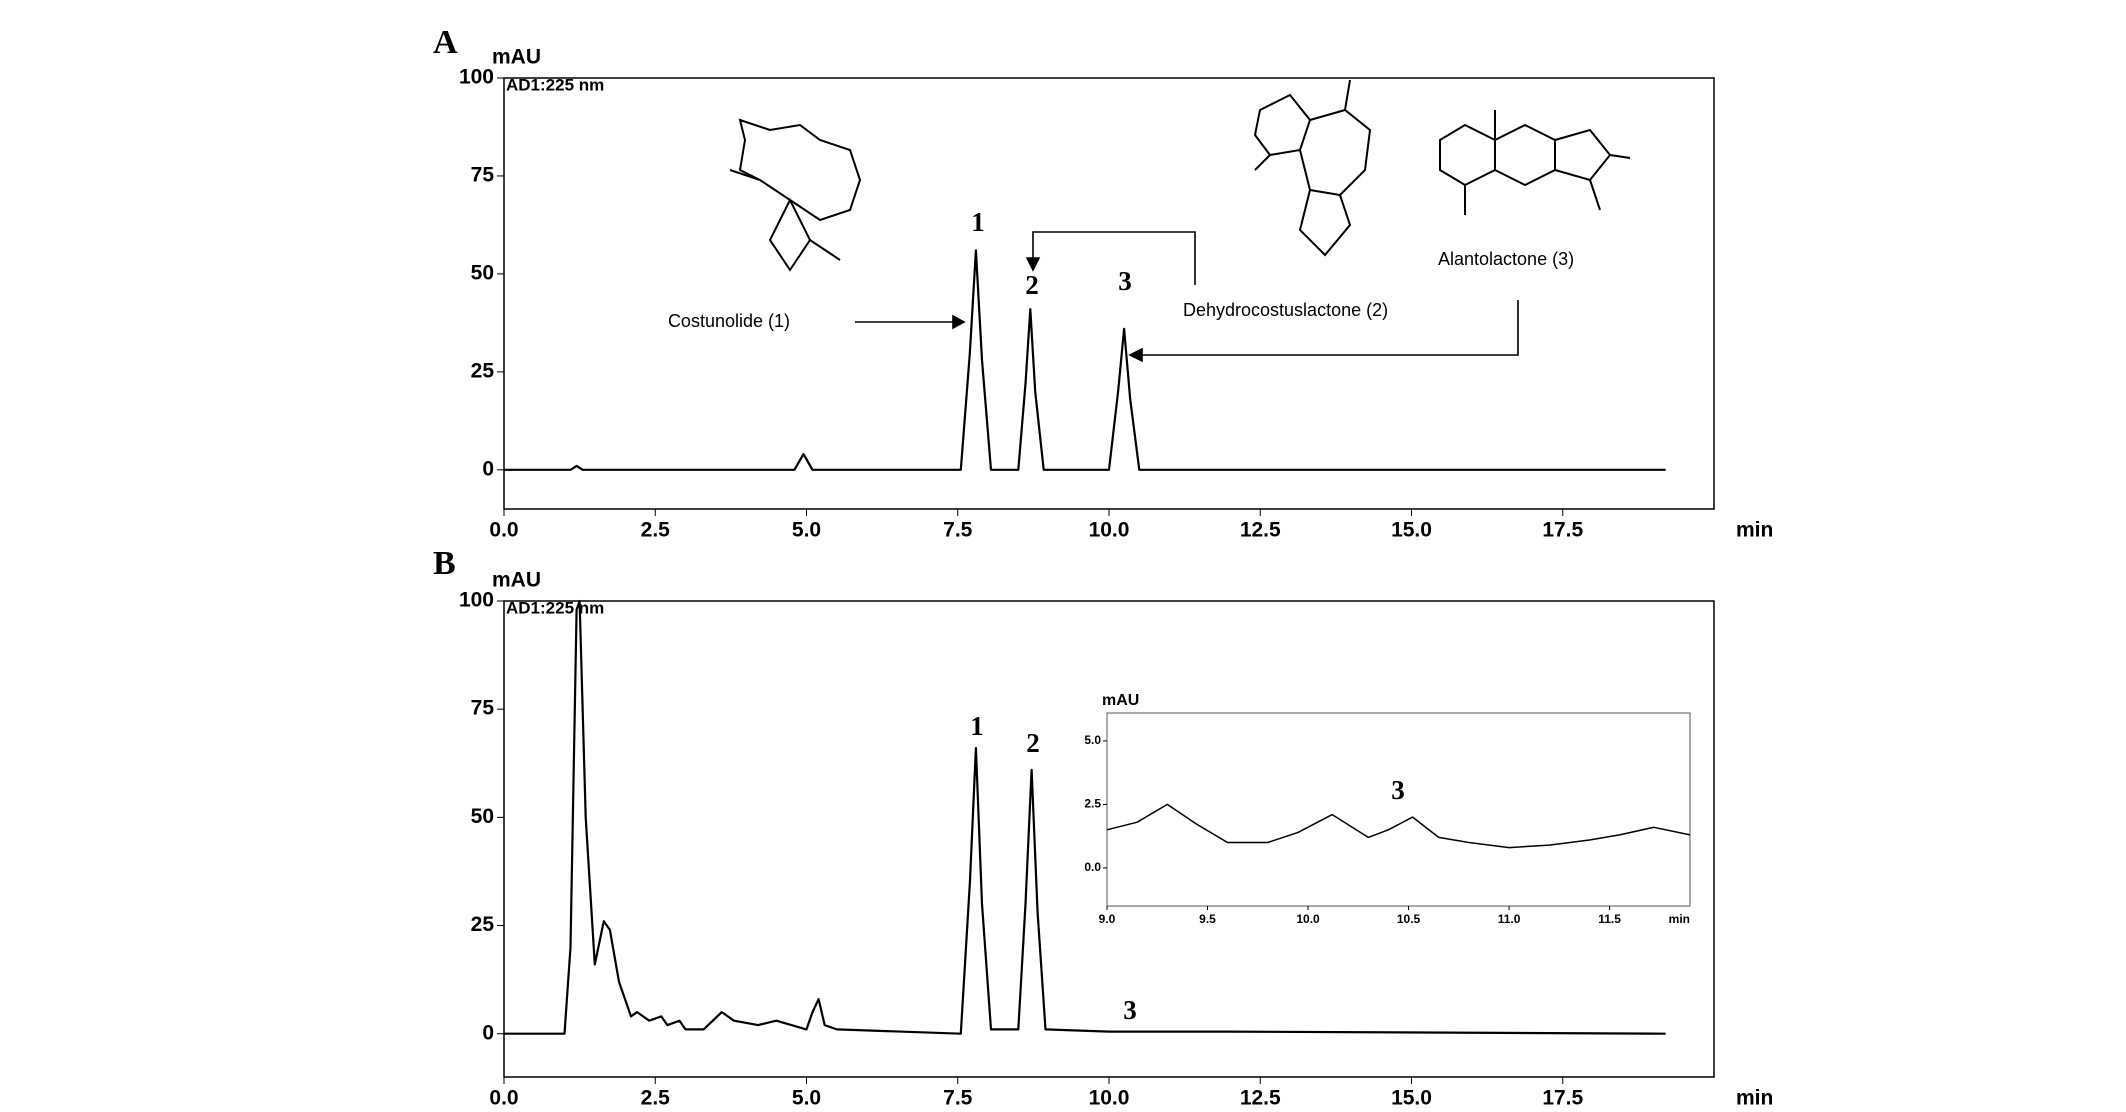 This screenshot has height=1112, width=2126. I want to click on y-tick-label: 5.0, so click(1092, 740).